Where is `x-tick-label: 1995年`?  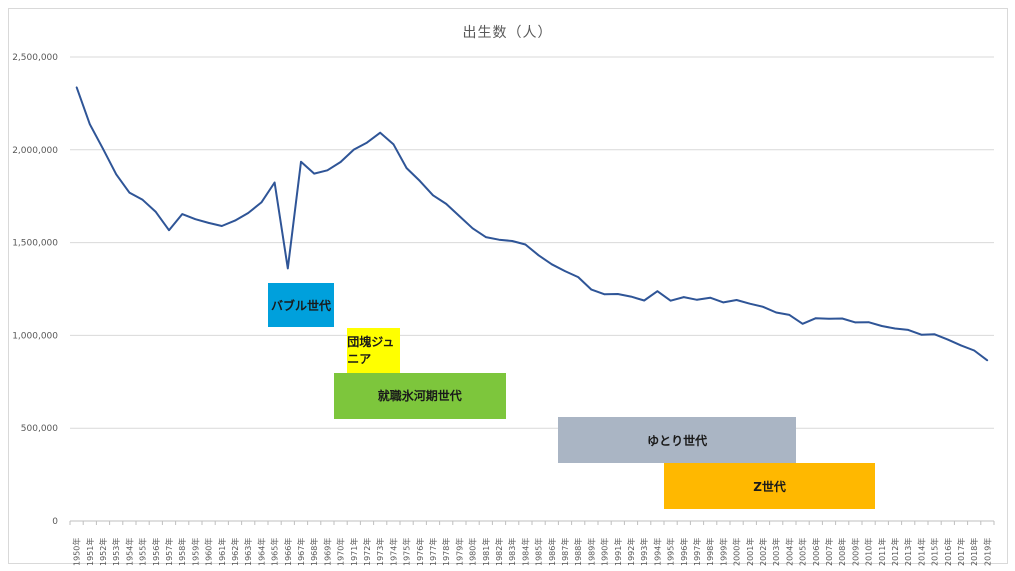 x-tick-label: 1995年 is located at coordinates (671, 552).